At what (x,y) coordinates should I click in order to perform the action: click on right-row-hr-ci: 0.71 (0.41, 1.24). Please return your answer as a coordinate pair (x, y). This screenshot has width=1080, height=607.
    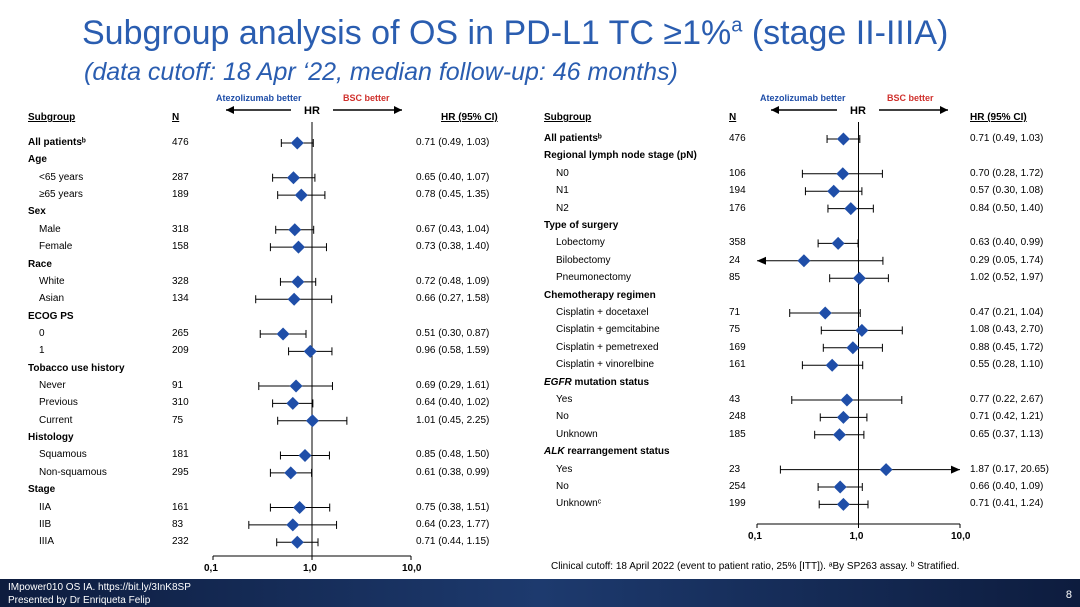
    Looking at the image, I should click on (1007, 504).